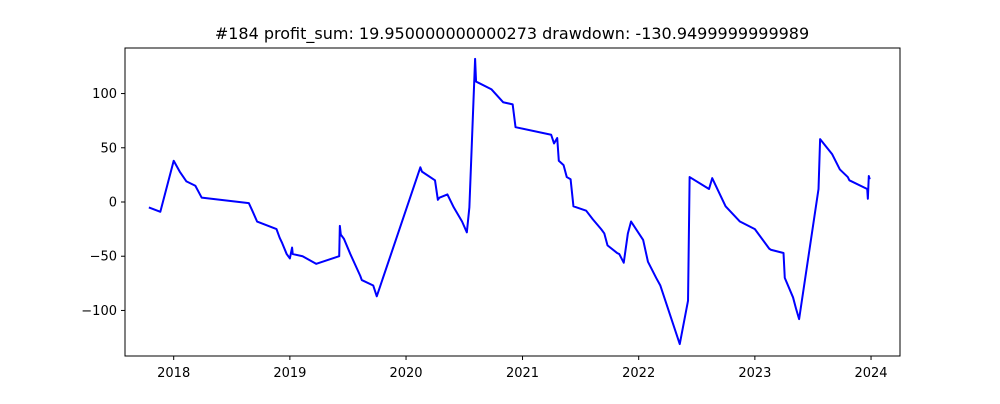  I want to click on x-tick-label: 2020, so click(405, 373).